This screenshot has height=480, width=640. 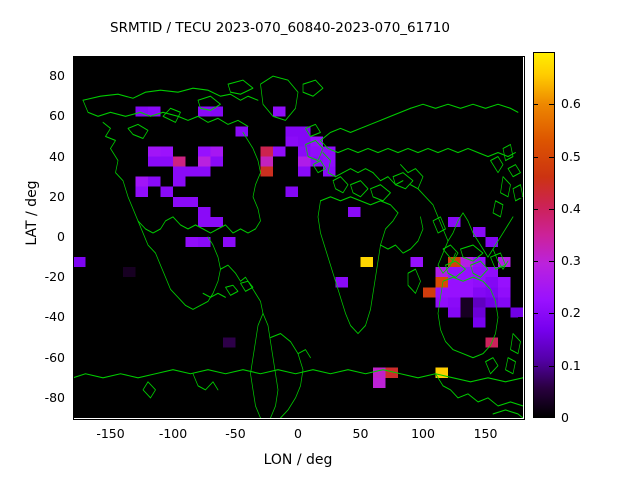 What do you see at coordinates (571, 261) in the screenshot?
I see `colorbar-tick-label: 0.3` at bounding box center [571, 261].